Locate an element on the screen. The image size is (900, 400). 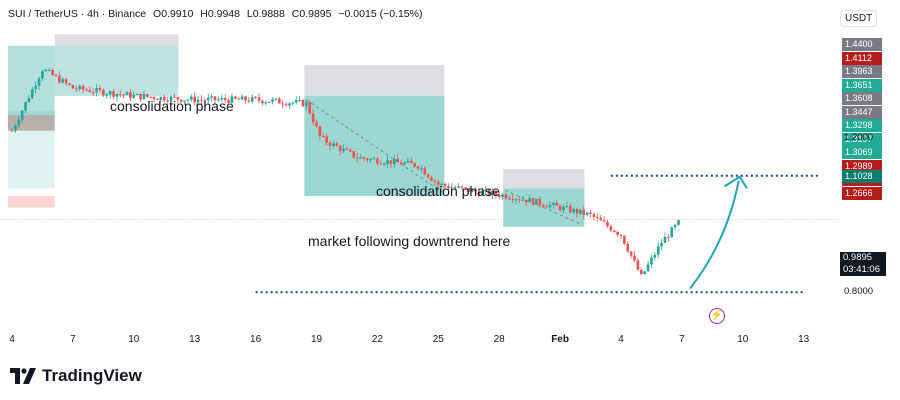
time-tick: 13 is located at coordinates (804, 339).